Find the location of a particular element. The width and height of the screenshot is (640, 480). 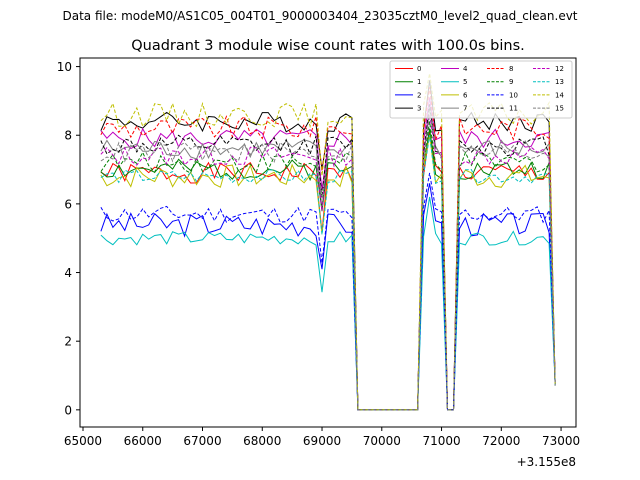

y-tick-label: 10 is located at coordinates (64, 67).